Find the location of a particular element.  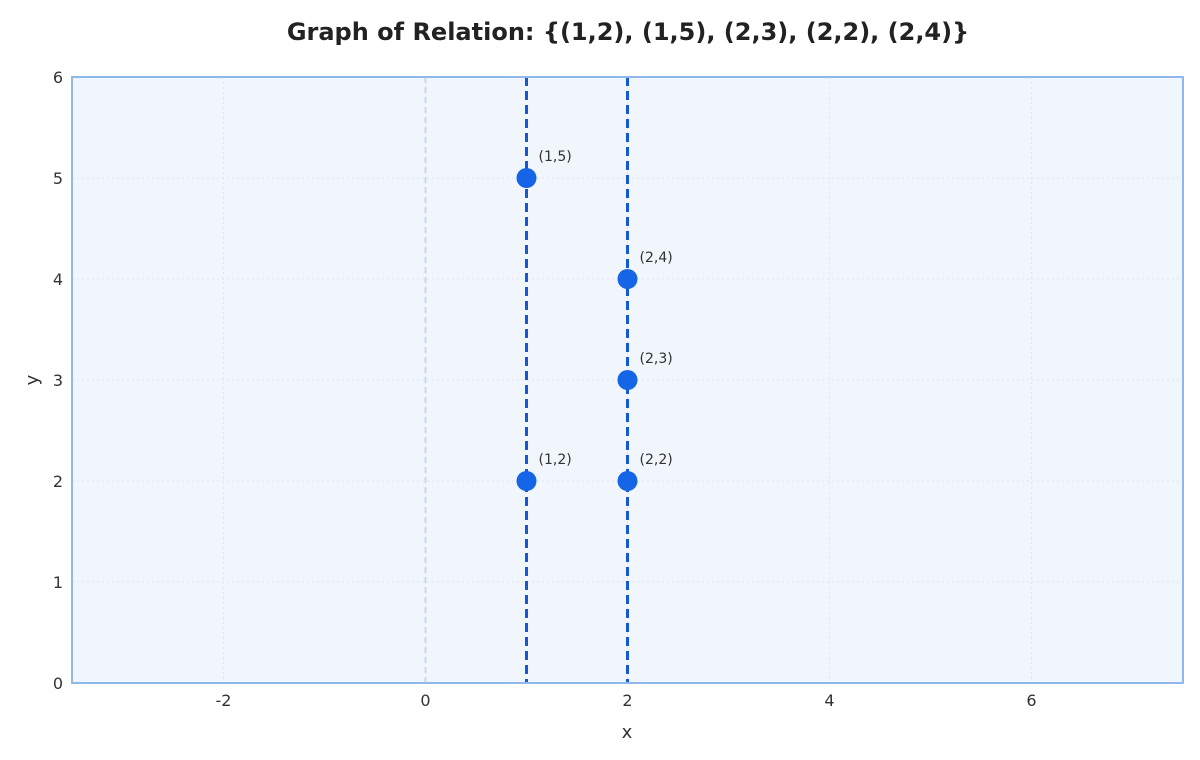

data-point-label: (2,2) is located at coordinates (656, 460).